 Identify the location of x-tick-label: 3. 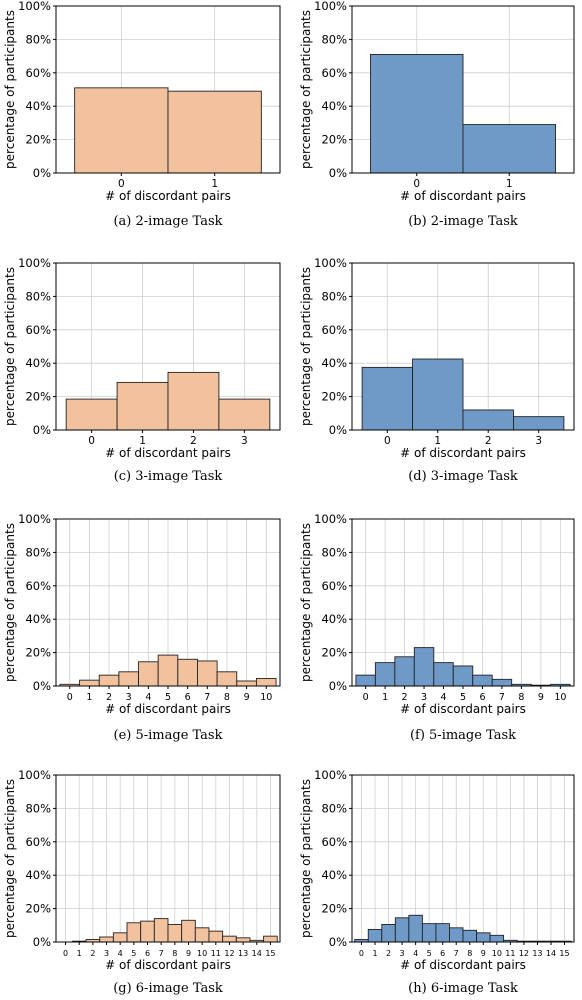
(402, 953).